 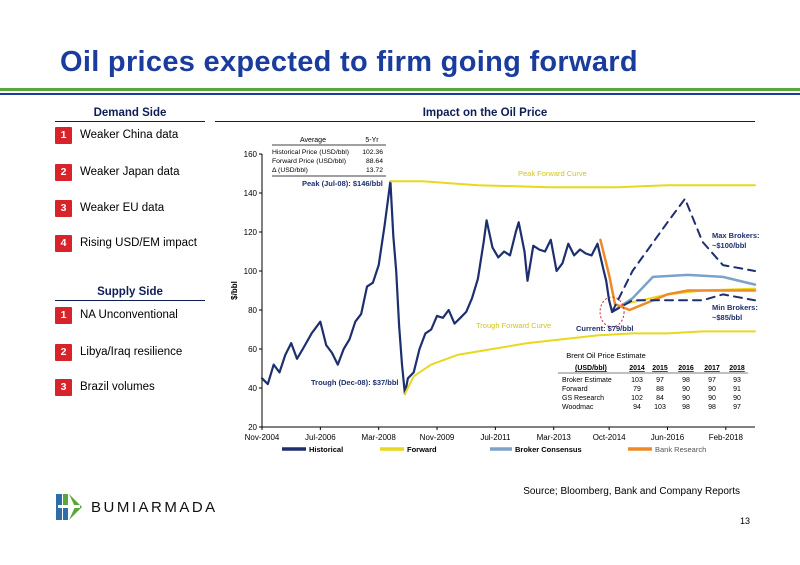 What do you see at coordinates (122, 208) in the screenshot?
I see `demand-item-label: Weaker EU data` at bounding box center [122, 208].